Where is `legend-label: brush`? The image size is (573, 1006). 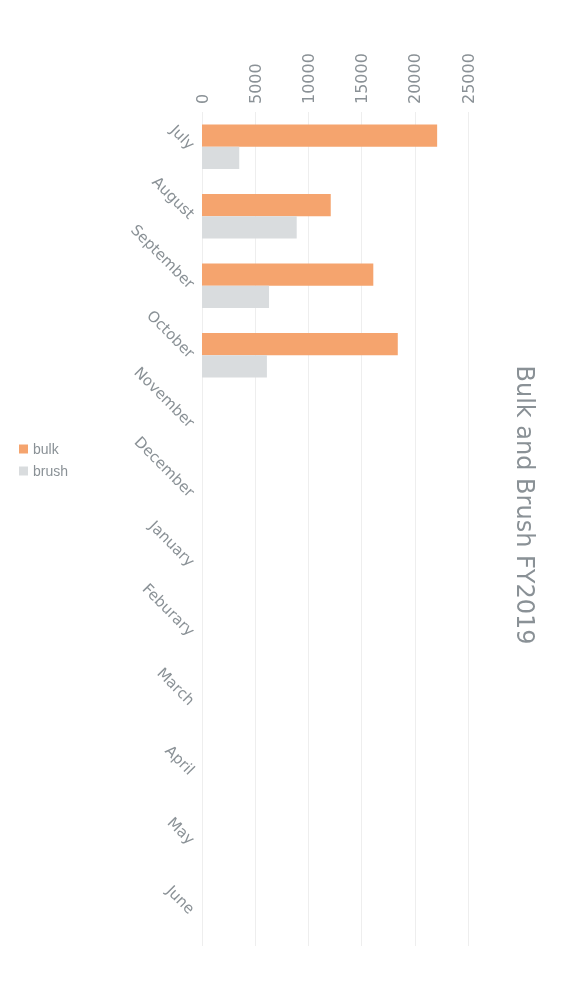 legend-label: brush is located at coordinates (51, 471).